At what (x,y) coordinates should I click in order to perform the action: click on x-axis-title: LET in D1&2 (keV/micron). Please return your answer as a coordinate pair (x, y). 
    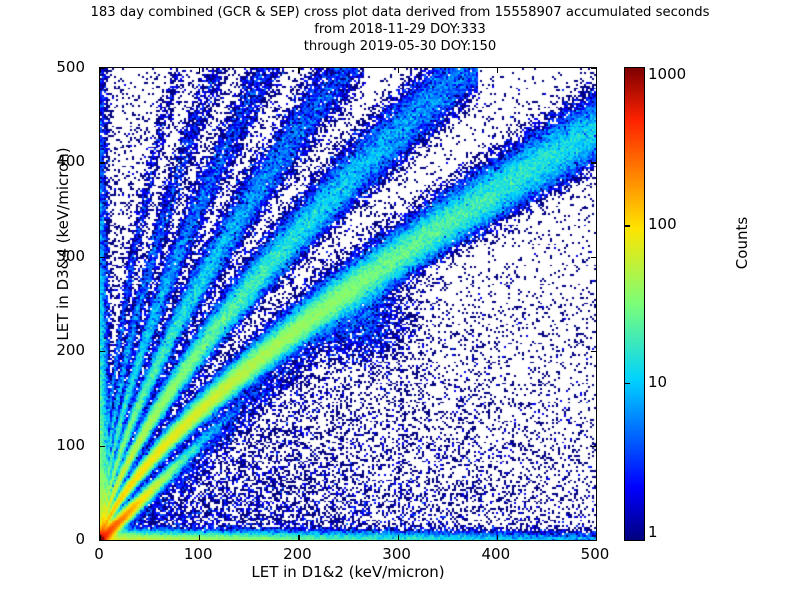
    Looking at the image, I should click on (348, 572).